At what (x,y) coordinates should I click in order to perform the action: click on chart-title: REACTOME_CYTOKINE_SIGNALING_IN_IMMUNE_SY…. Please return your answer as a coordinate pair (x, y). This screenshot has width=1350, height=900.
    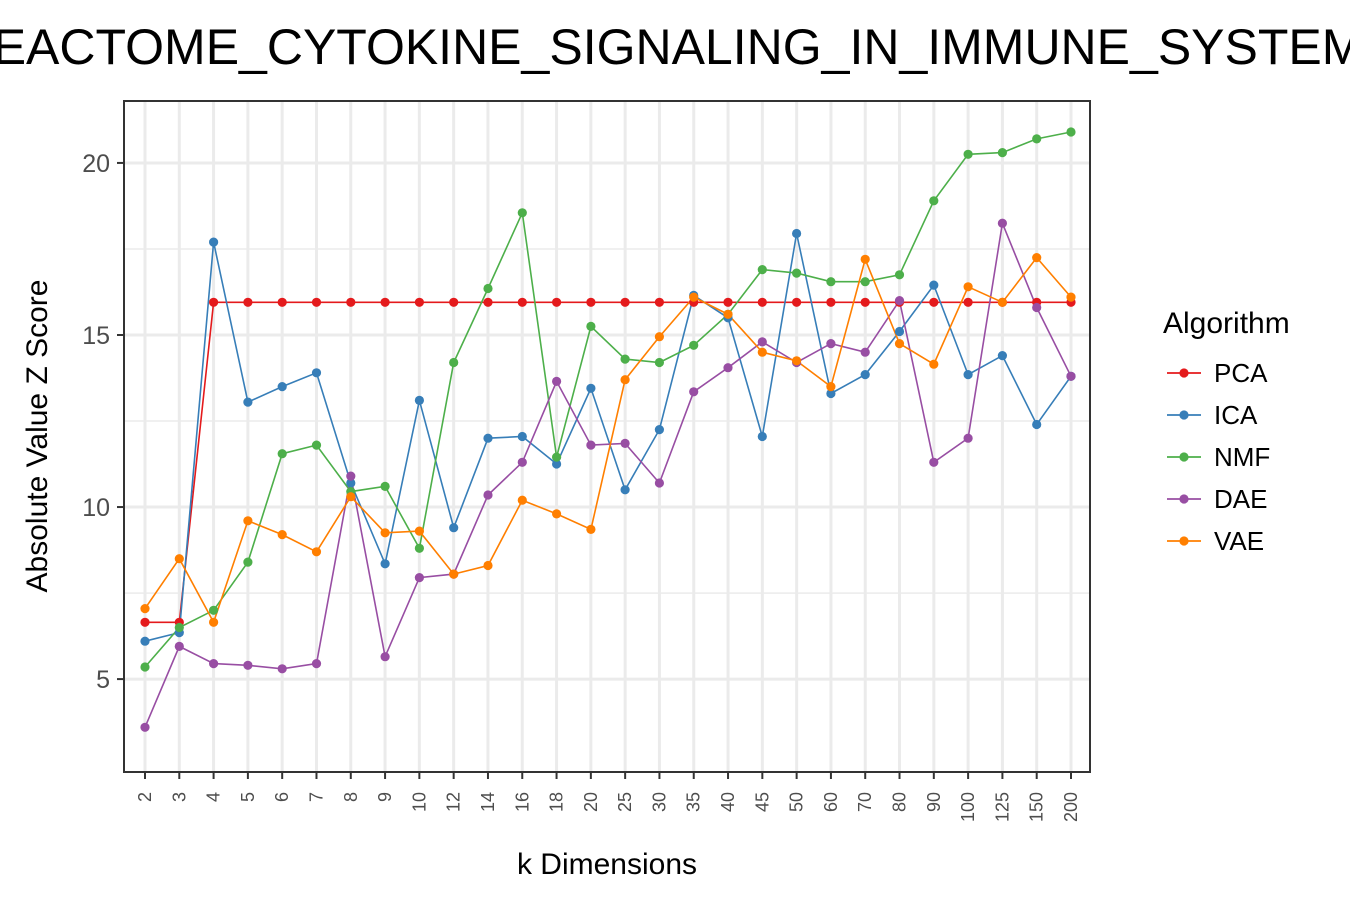
    Looking at the image, I should click on (675, 47).